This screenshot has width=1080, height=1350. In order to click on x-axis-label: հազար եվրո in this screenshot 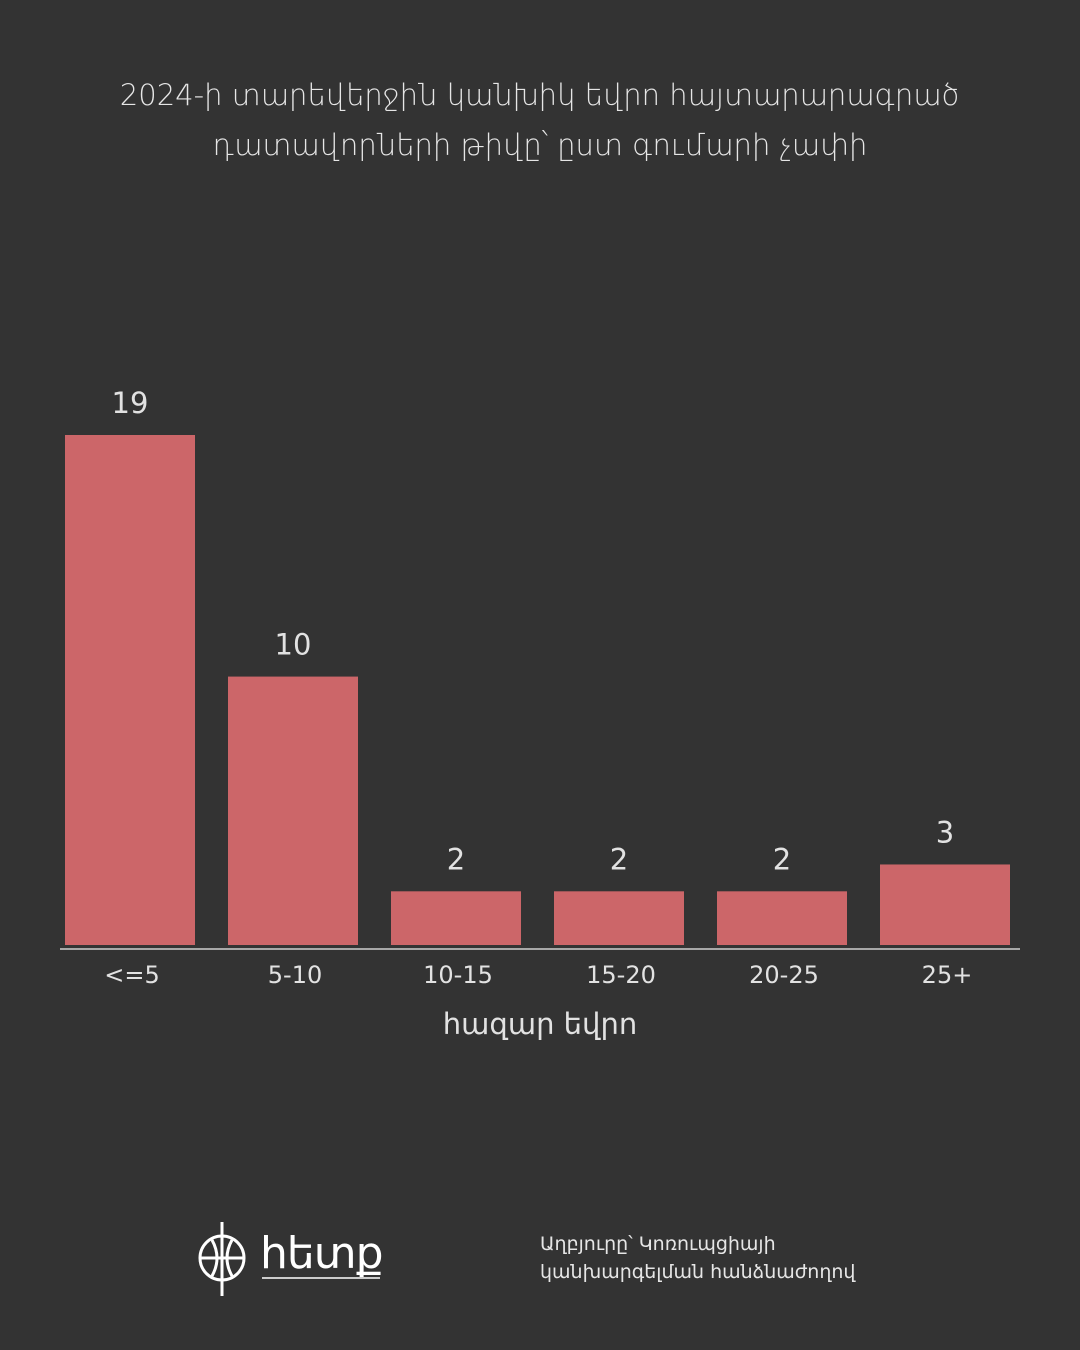, I will do `click(540, 1024)`.